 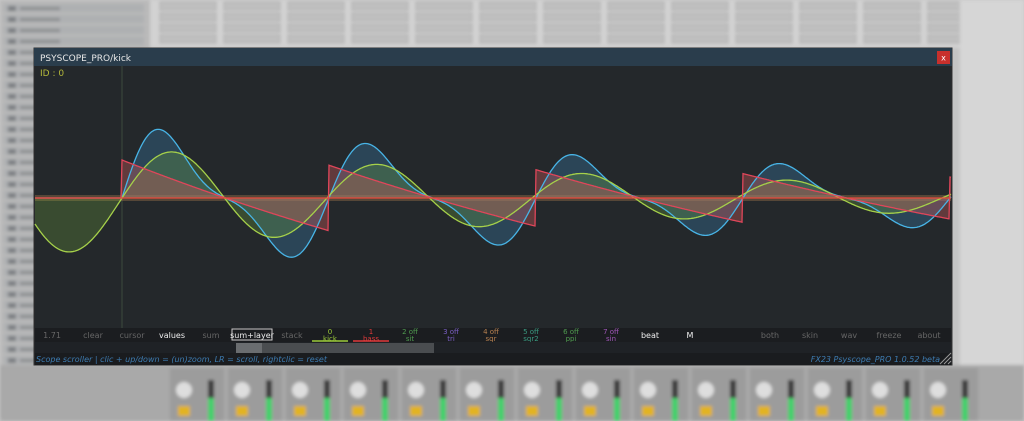 I want to click on layer-name: ppi, so click(x=571, y=339).